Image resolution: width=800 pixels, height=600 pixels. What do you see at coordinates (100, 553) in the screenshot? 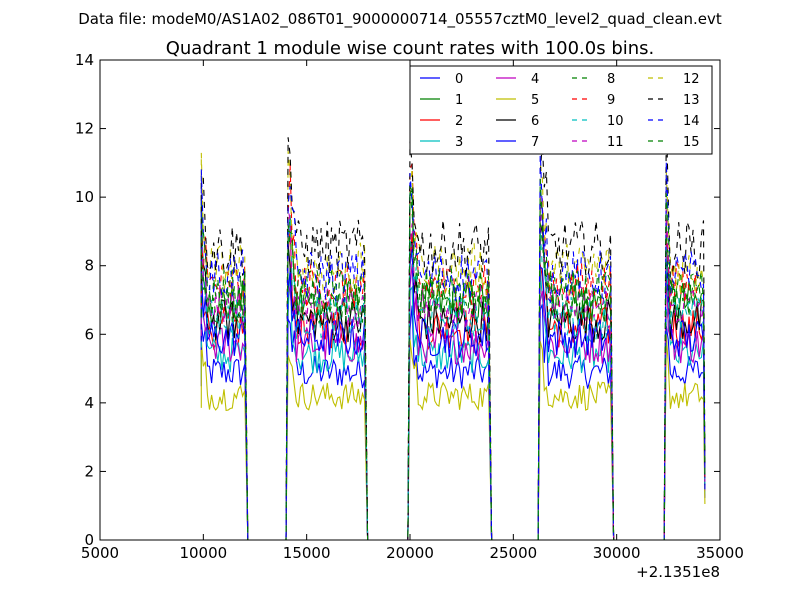
I see `x-tick-label: 5000` at bounding box center [100, 553].